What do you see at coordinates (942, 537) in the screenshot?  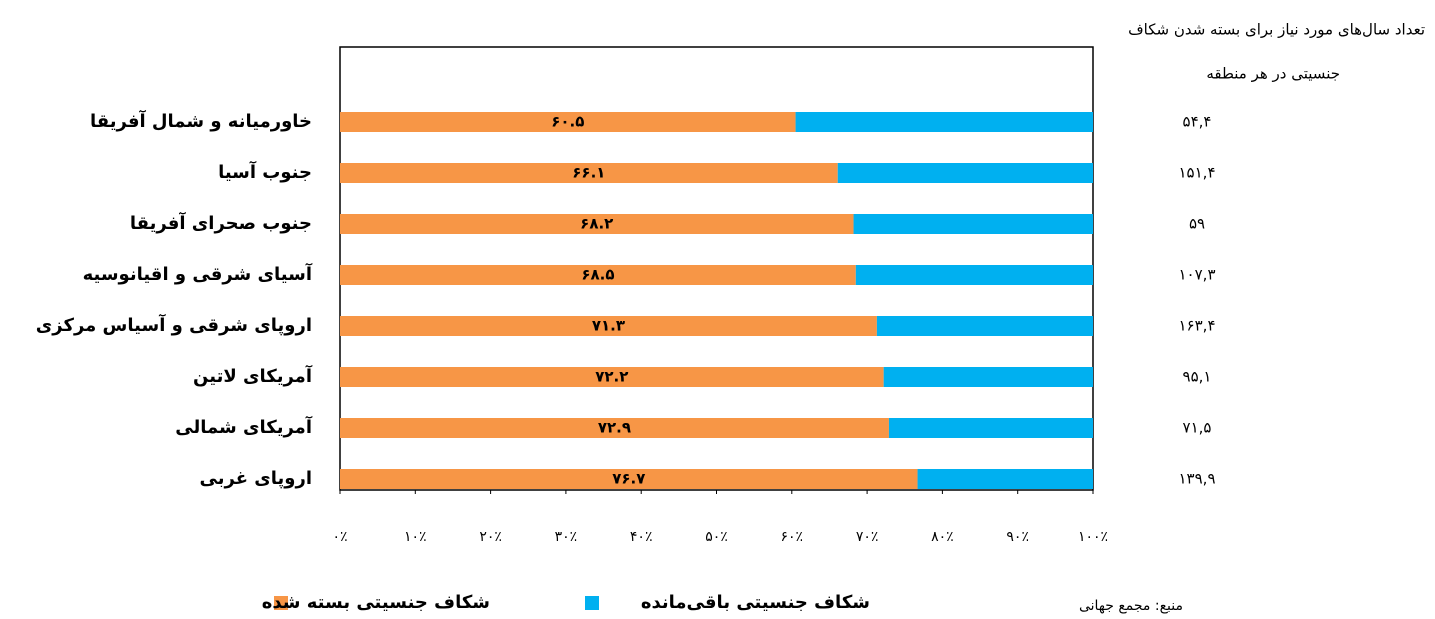 I see `x-tick-label: ۸۰٪` at bounding box center [942, 537].